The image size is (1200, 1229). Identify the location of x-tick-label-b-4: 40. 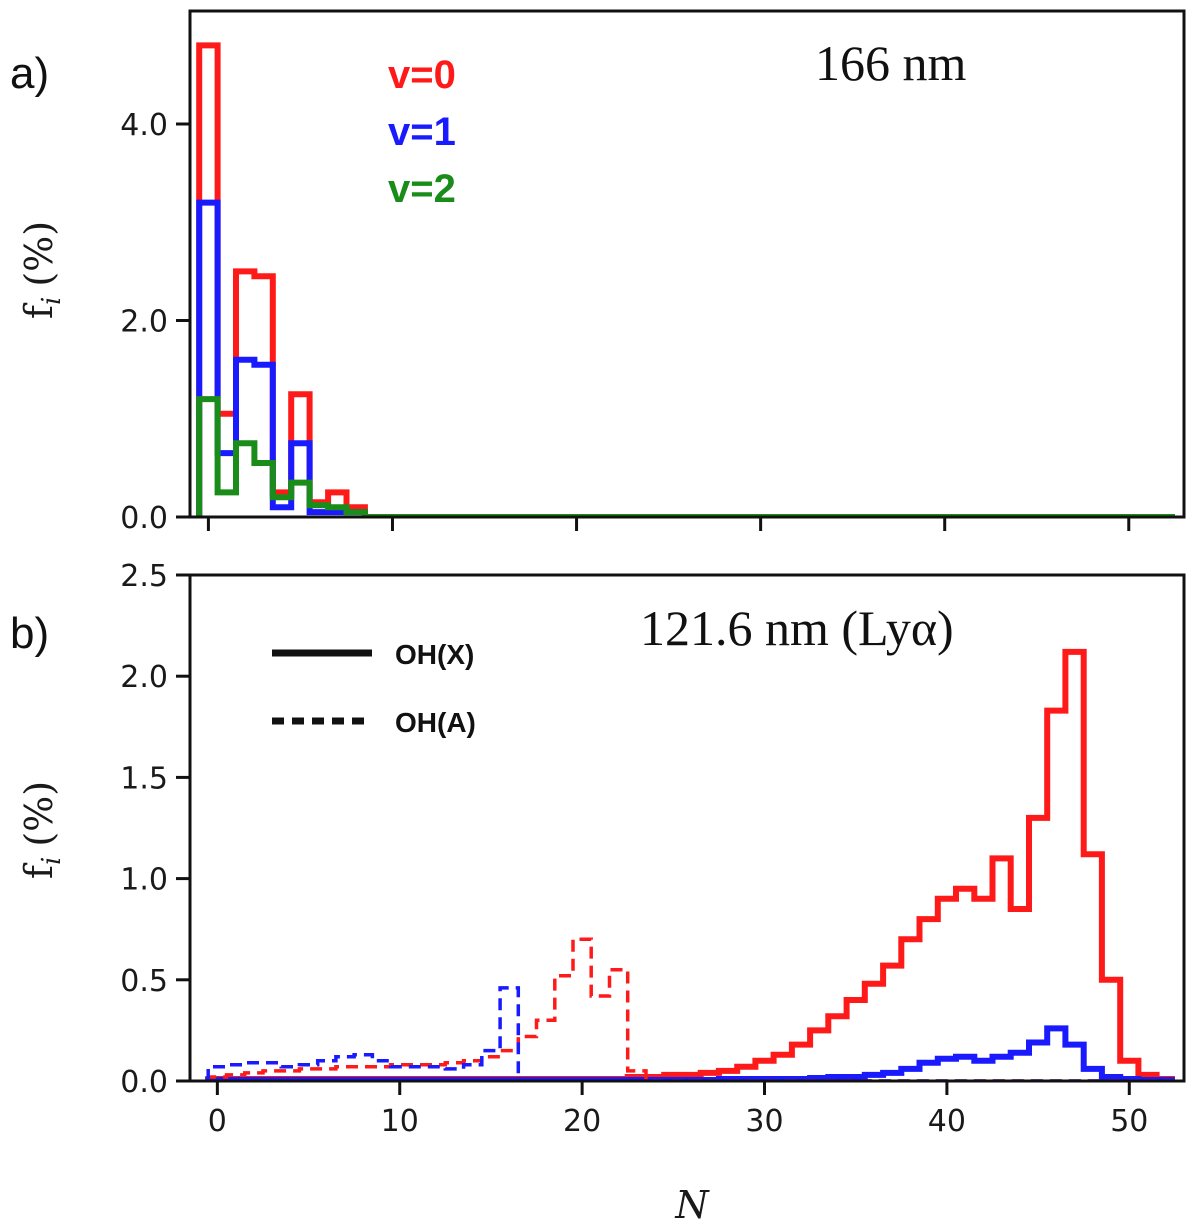
(947, 1121).